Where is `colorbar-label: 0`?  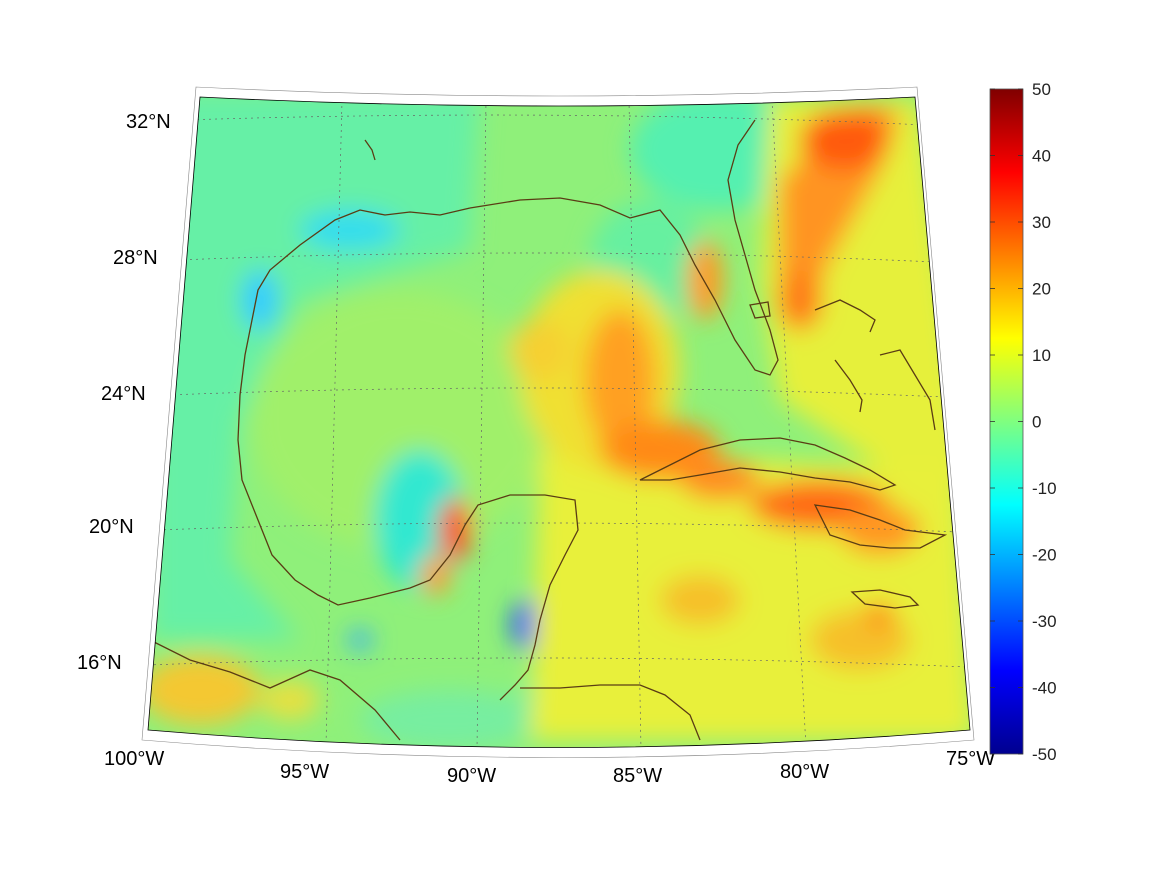
colorbar-label: 0 is located at coordinates (1036, 422).